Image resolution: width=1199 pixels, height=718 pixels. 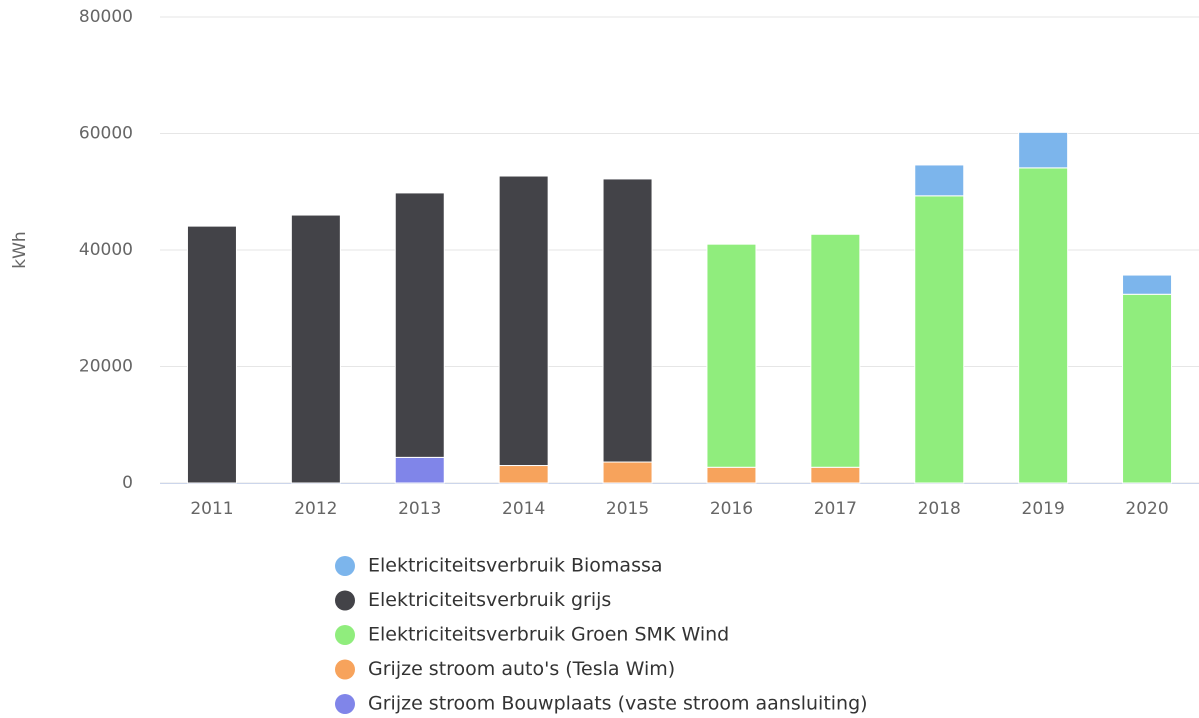 What do you see at coordinates (627, 509) in the screenshot?
I see `x-tick-label: 2015` at bounding box center [627, 509].